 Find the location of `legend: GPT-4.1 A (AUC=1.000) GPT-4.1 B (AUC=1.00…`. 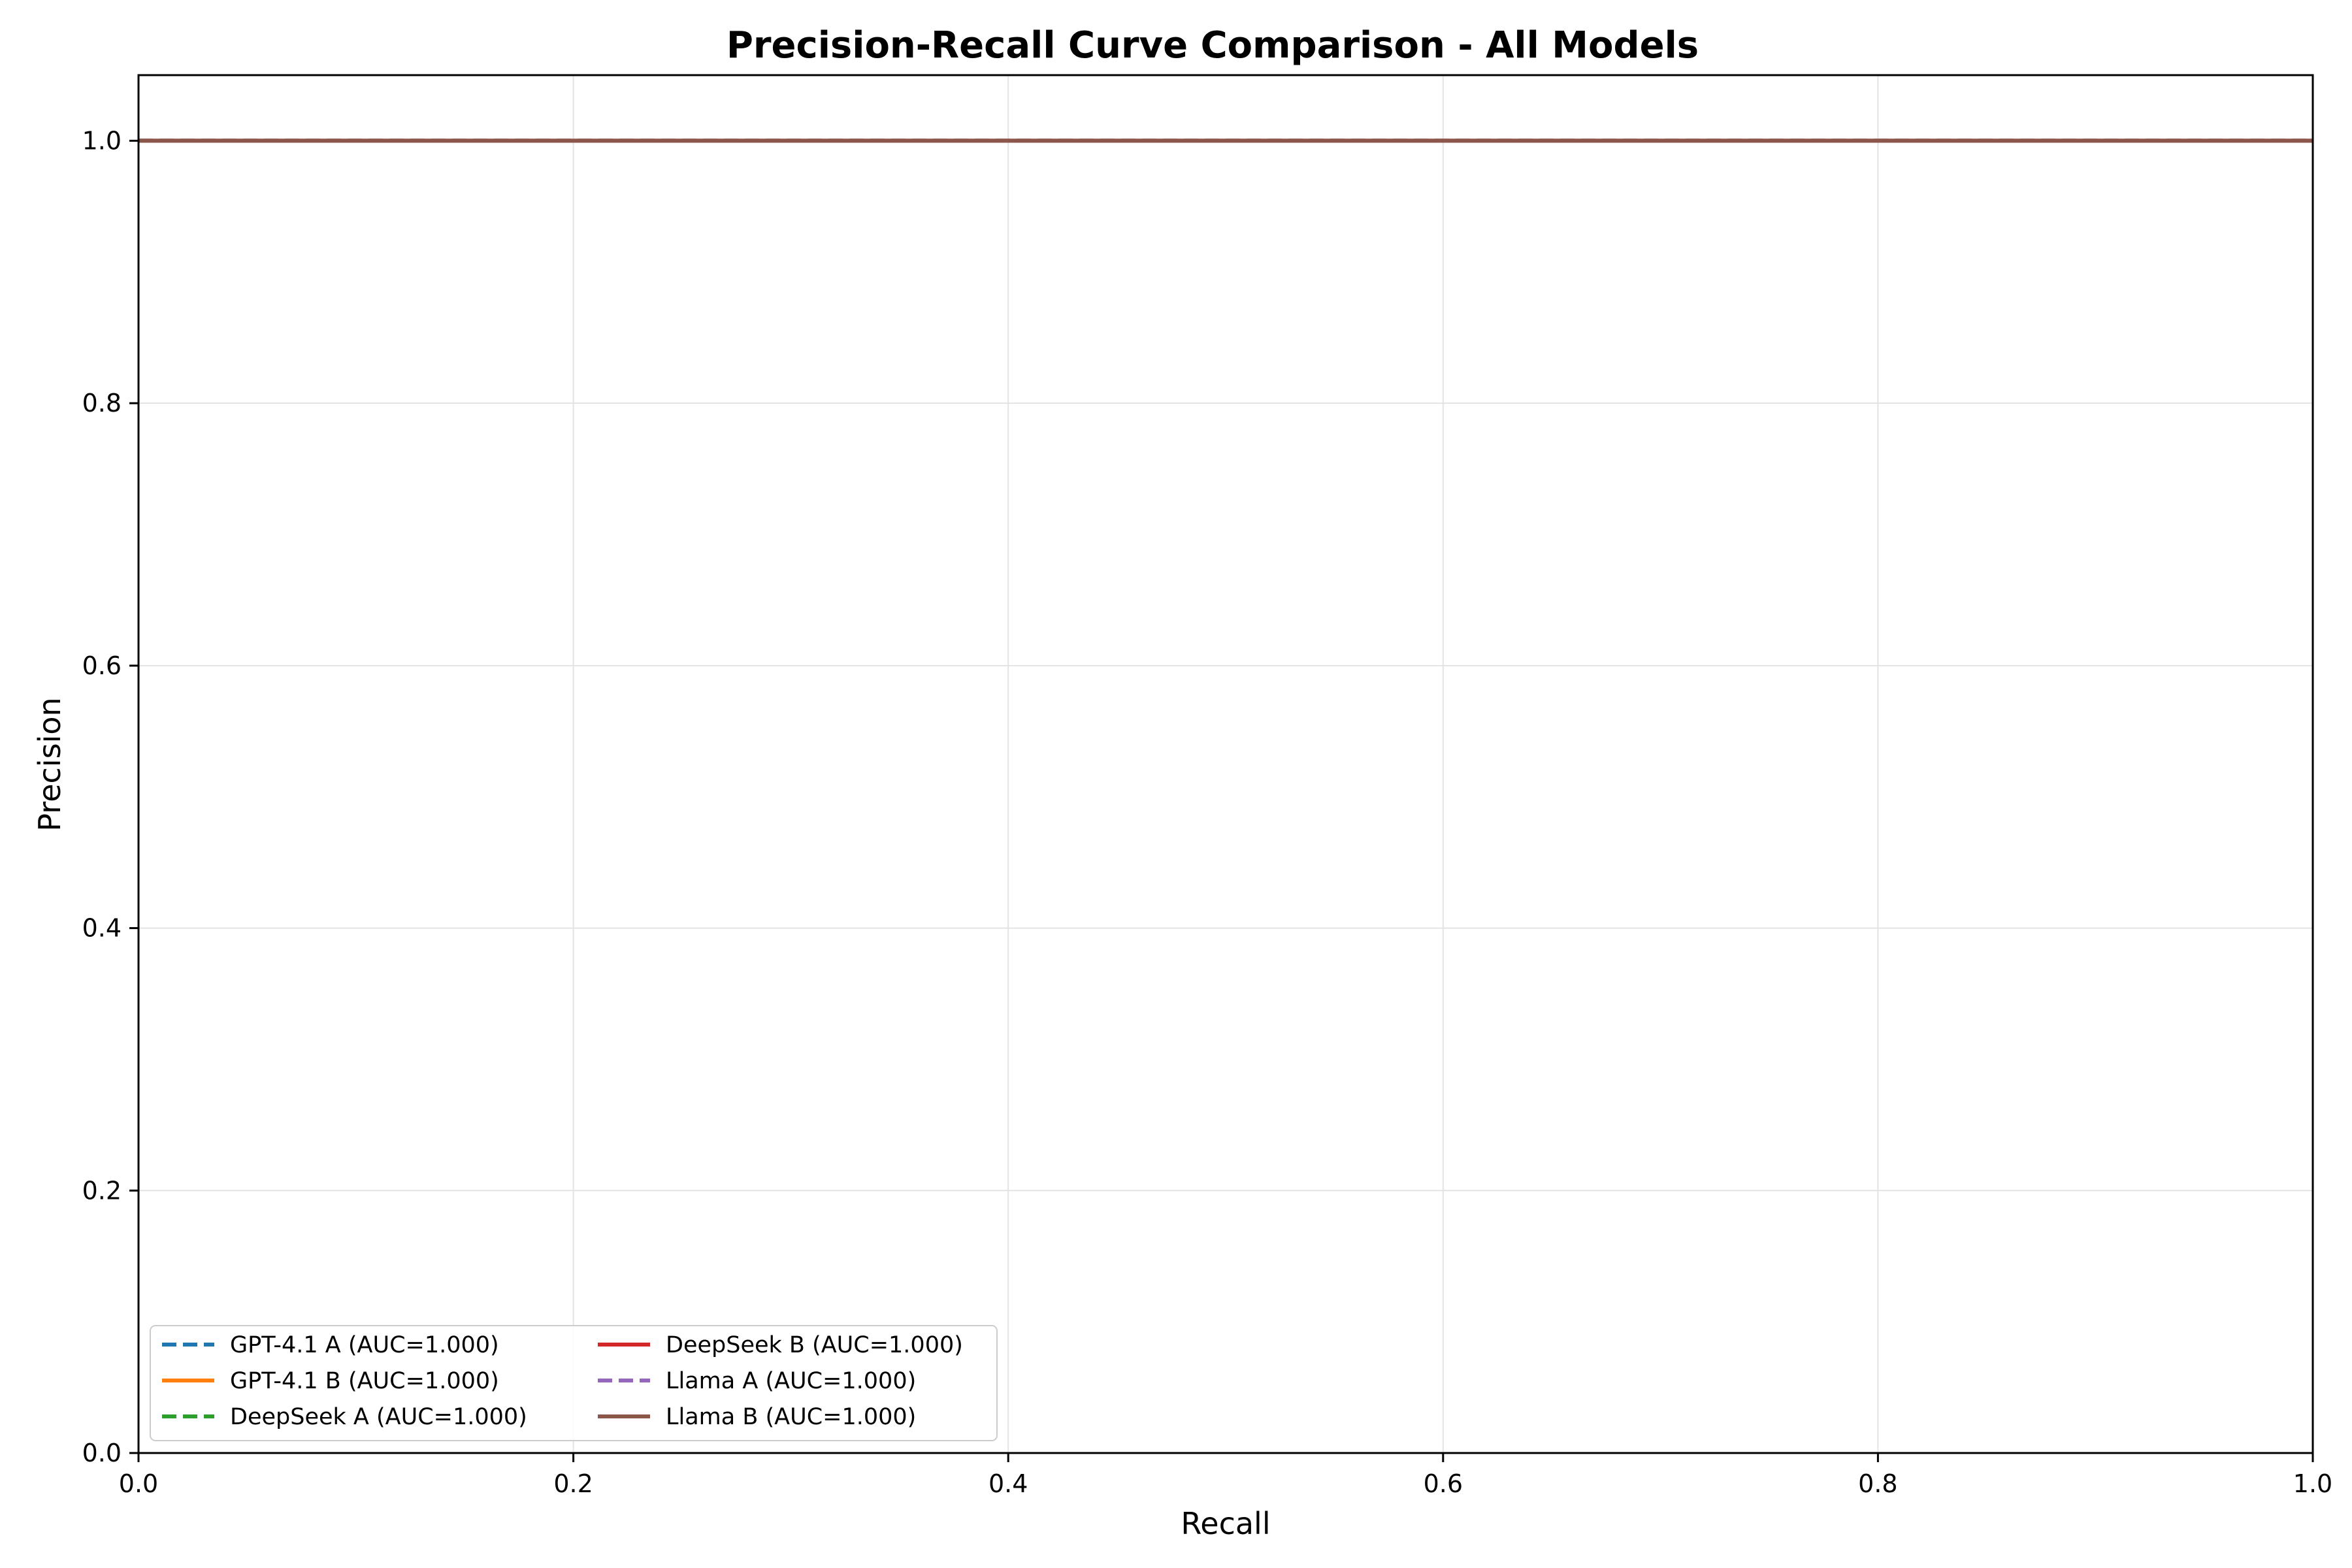

legend: GPT-4.1 A (AUC=1.000) GPT-4.1 B (AUC=1.00… is located at coordinates (574, 1383).